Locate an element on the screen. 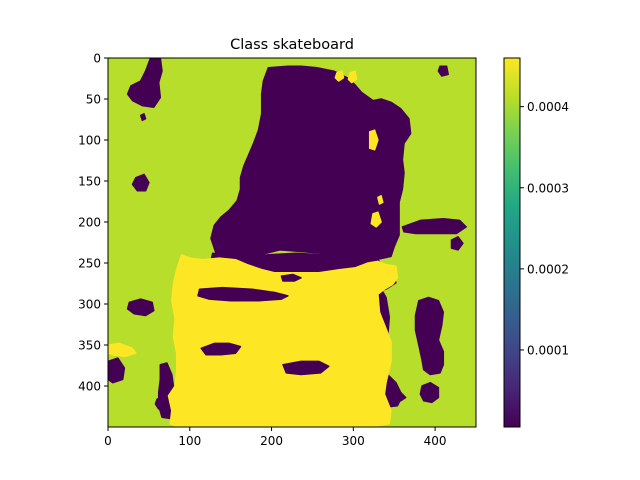 The image size is (640, 480). x-tick-label: 200 is located at coordinates (271, 441).